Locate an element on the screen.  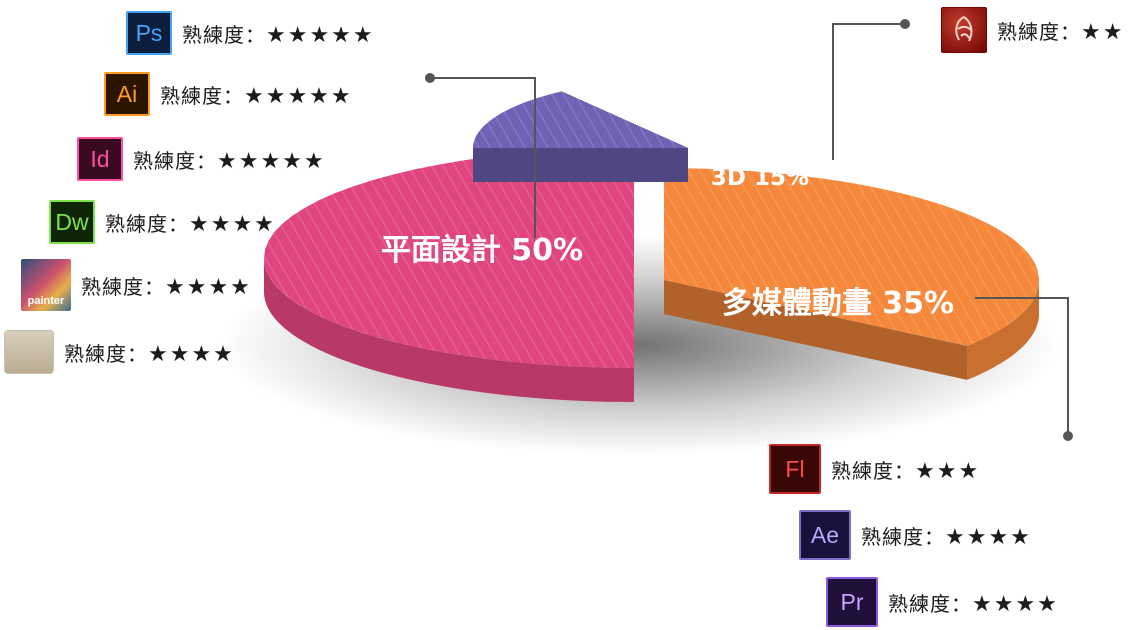
slice-multimedia-side is located at coordinates (1003, 330).